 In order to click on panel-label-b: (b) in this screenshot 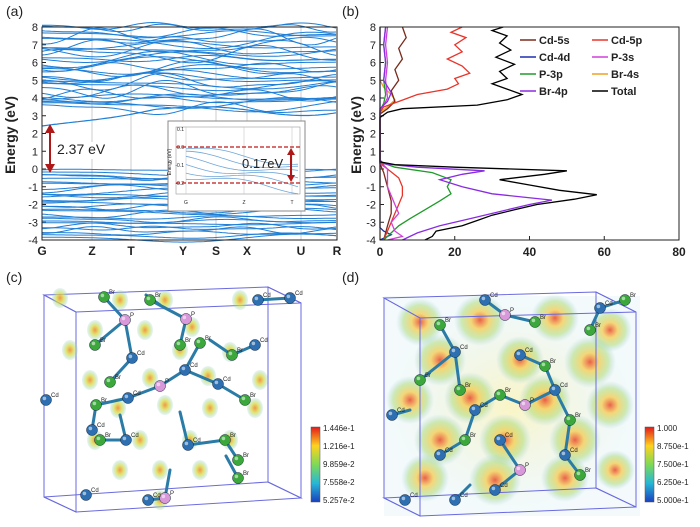, I will do `click(350, 11)`.